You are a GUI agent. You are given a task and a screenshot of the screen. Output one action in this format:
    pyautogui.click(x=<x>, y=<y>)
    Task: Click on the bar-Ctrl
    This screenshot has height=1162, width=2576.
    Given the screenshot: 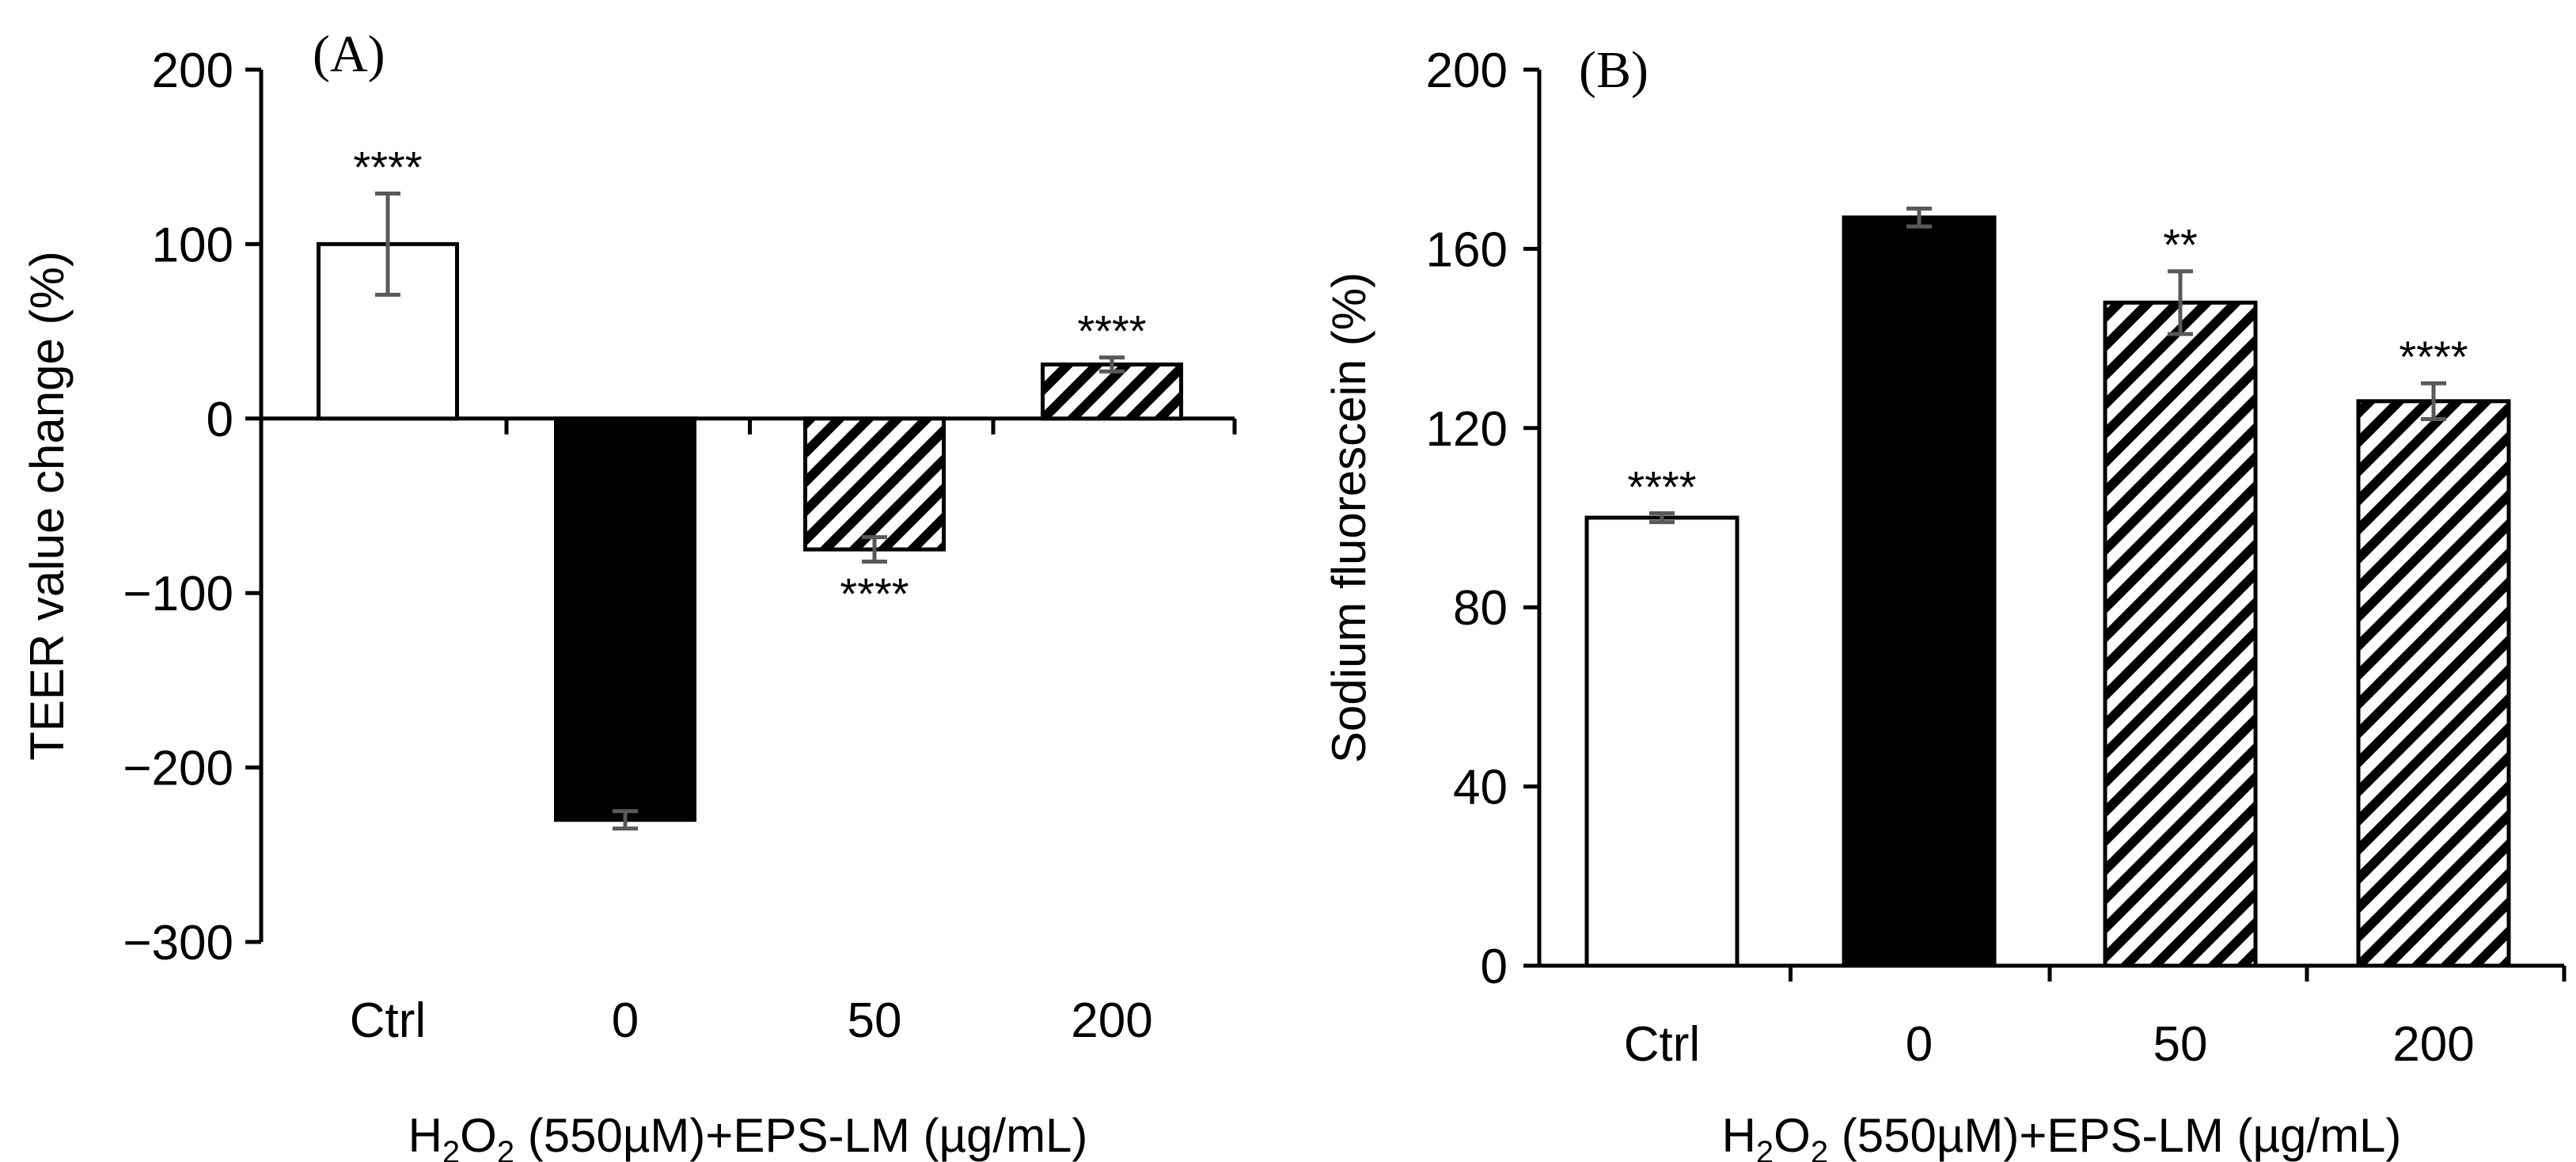 What is the action you would take?
    pyautogui.click(x=1661, y=741)
    